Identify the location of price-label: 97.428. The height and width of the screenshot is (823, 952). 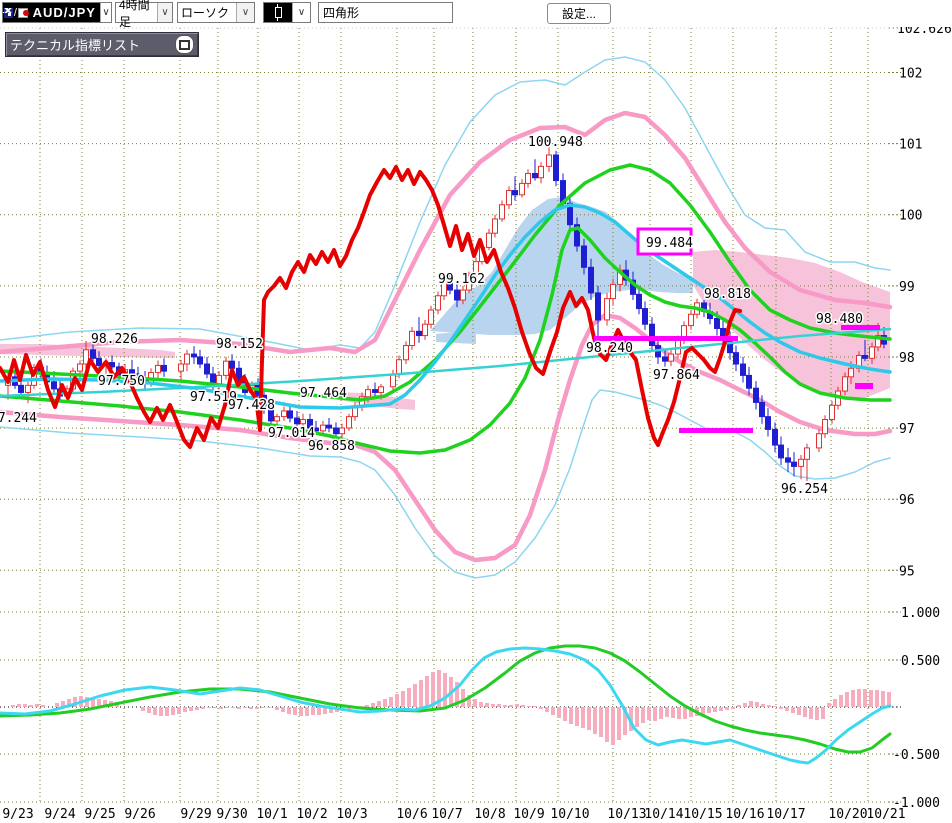
(251, 405).